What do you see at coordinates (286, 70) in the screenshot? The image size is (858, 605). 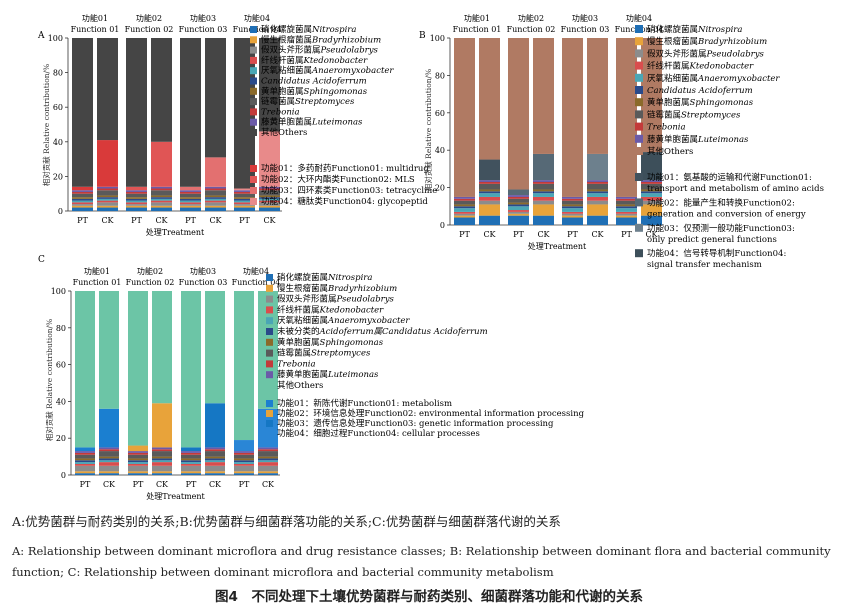 I see `legend-label-cn: 厌氧粘细菌属` at bounding box center [286, 70].